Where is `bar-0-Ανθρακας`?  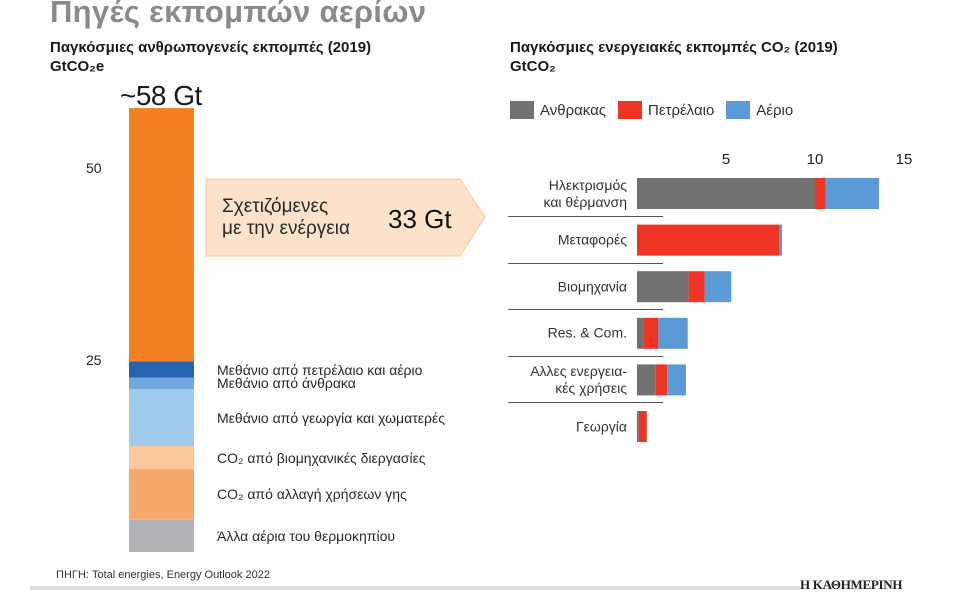
bar-0-Ανθρακας is located at coordinates (726, 193).